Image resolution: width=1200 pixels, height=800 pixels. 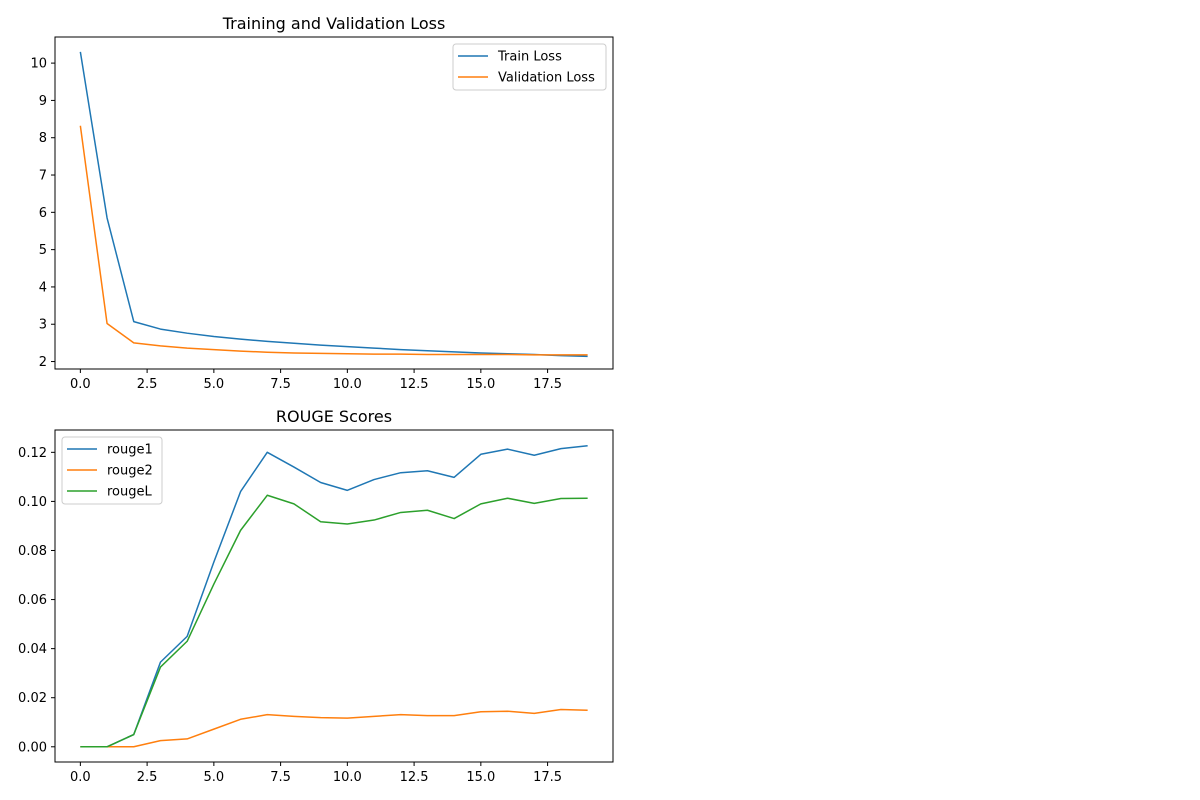 I want to click on y-tick-label: 3, so click(x=43, y=325).